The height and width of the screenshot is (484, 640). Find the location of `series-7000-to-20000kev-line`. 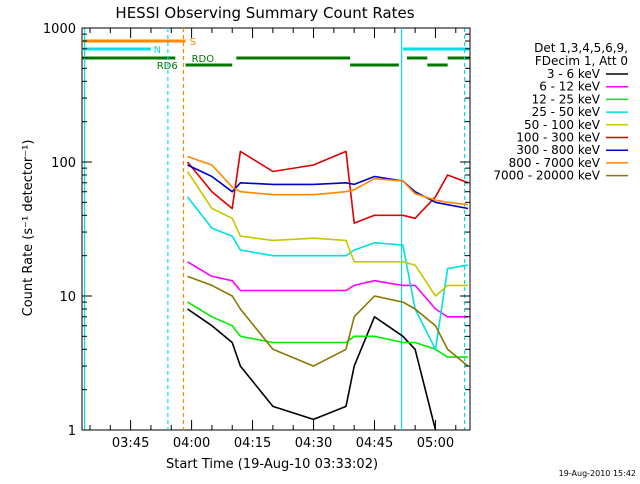

series-7000-to-20000kev-line is located at coordinates (328, 321).